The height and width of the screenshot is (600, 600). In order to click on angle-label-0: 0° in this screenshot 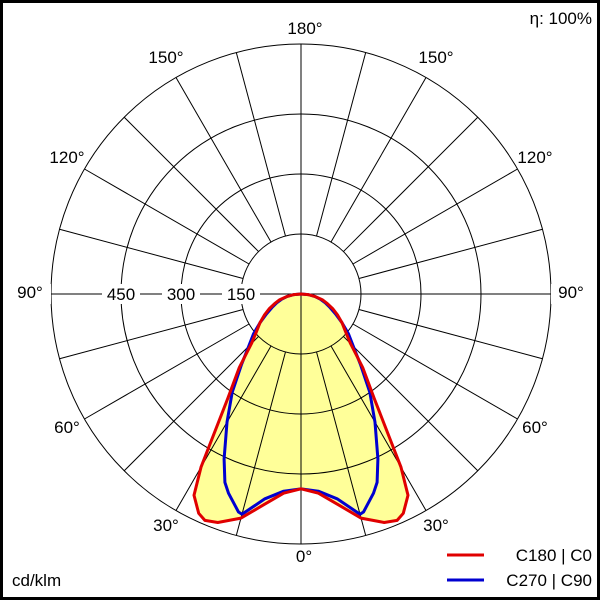, I will do `click(304, 556)`.